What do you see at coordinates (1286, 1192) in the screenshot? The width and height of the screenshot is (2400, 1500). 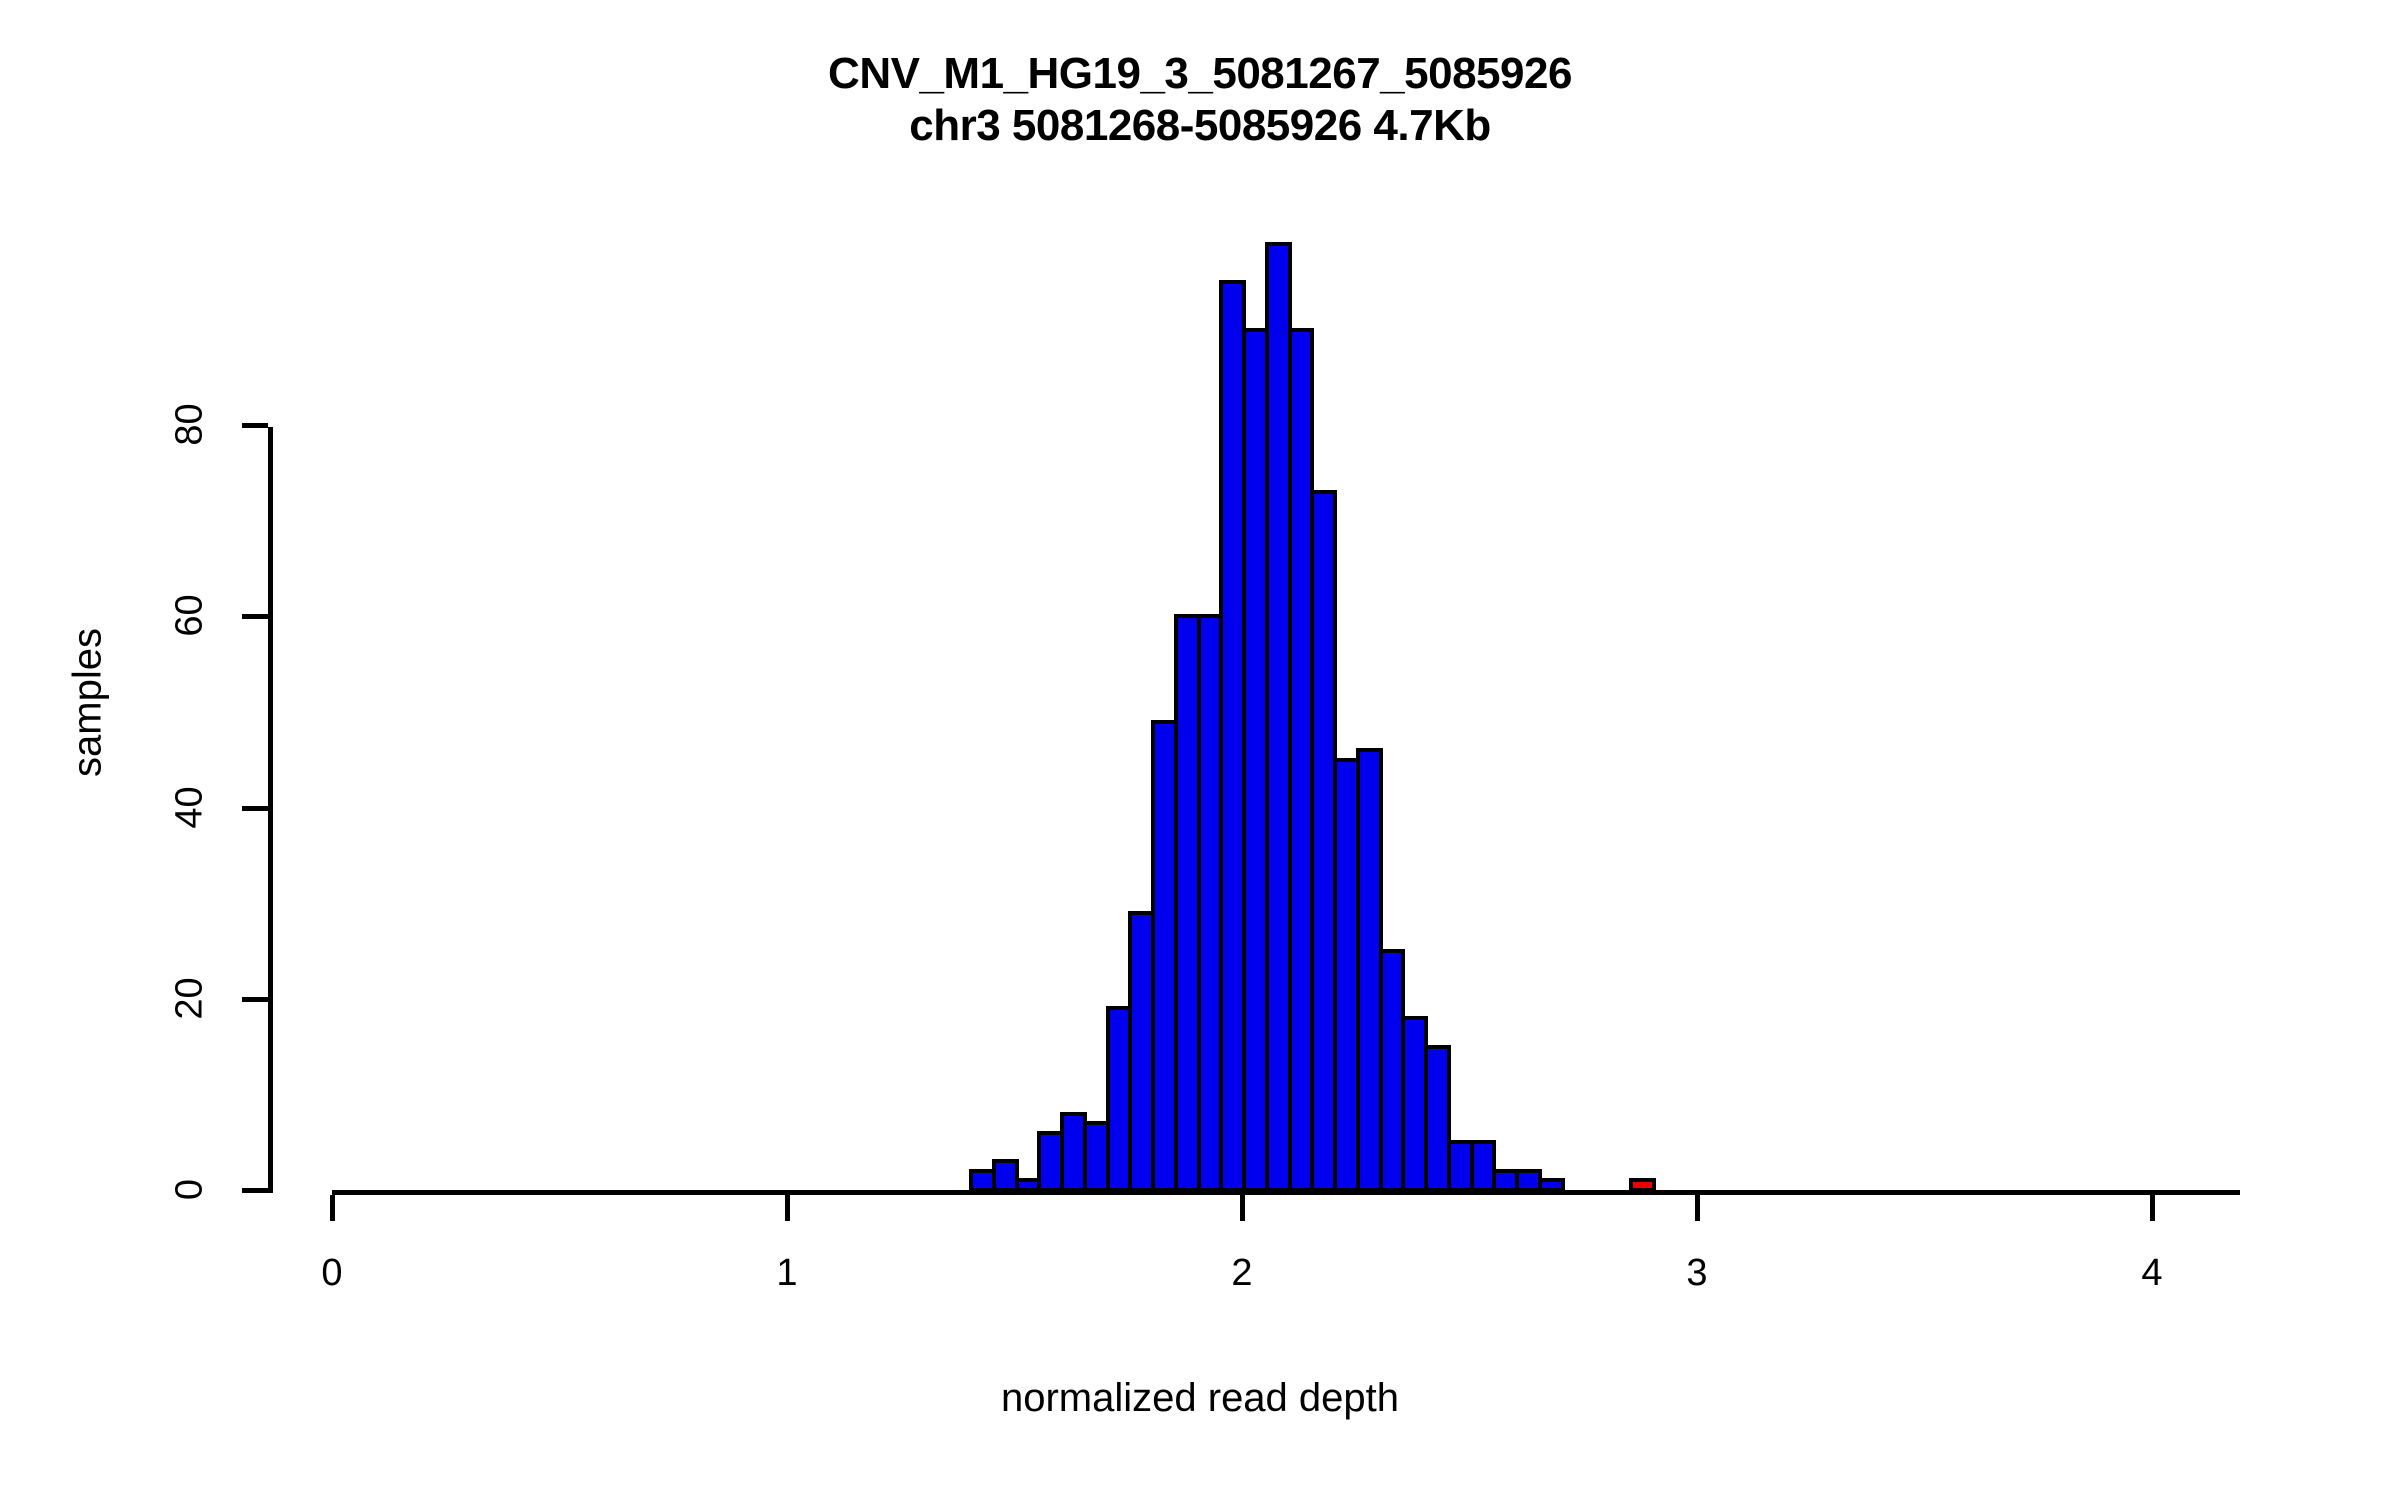 I see `x-axis-line` at bounding box center [1286, 1192].